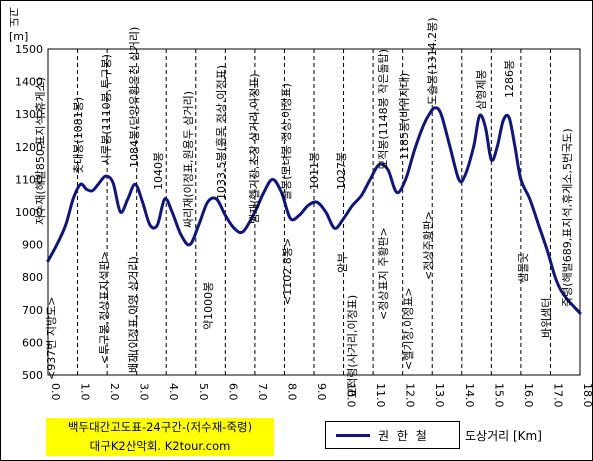 The width and height of the screenshot is (593, 461). I want to click on y-axis-label: 고도, so click(13, 17).